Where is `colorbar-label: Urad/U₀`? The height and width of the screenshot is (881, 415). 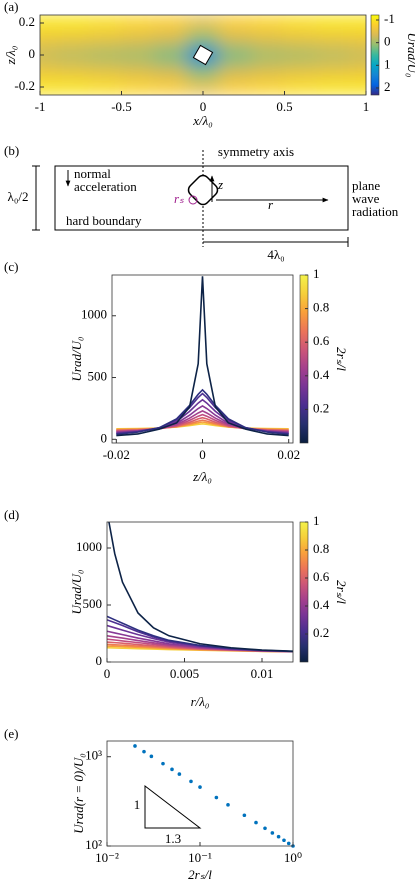 colorbar-label: Urad/U₀ is located at coordinates (410, 55).